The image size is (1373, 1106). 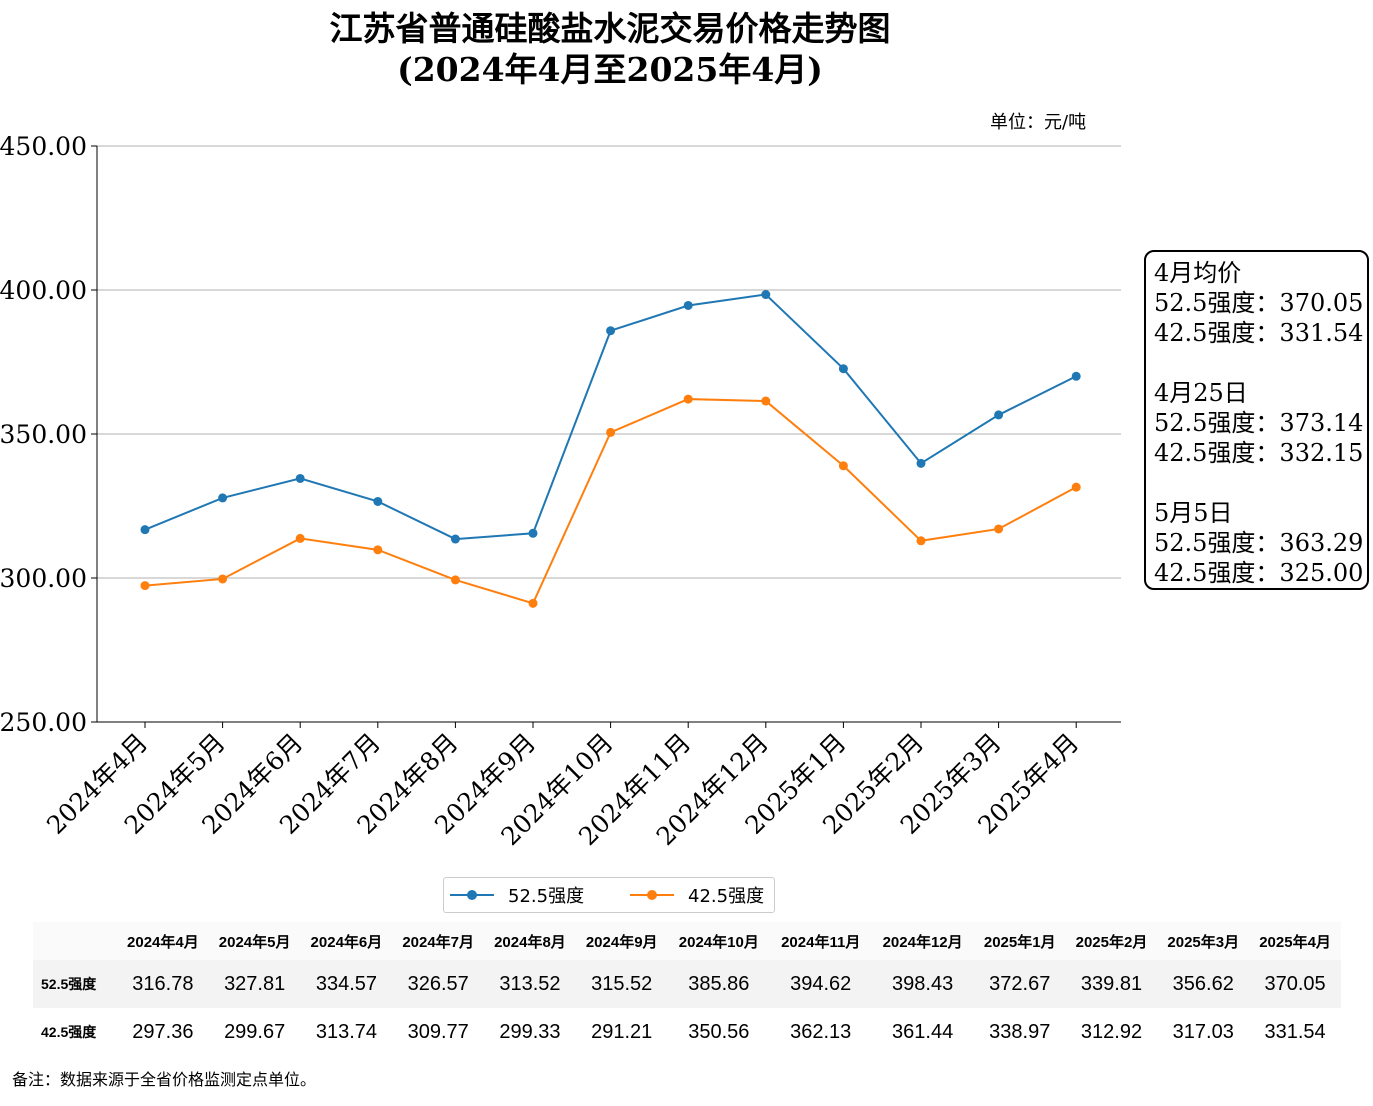 What do you see at coordinates (1259, 423) in the screenshot?
I see `info-line: 52.5强度：373.14` at bounding box center [1259, 423].